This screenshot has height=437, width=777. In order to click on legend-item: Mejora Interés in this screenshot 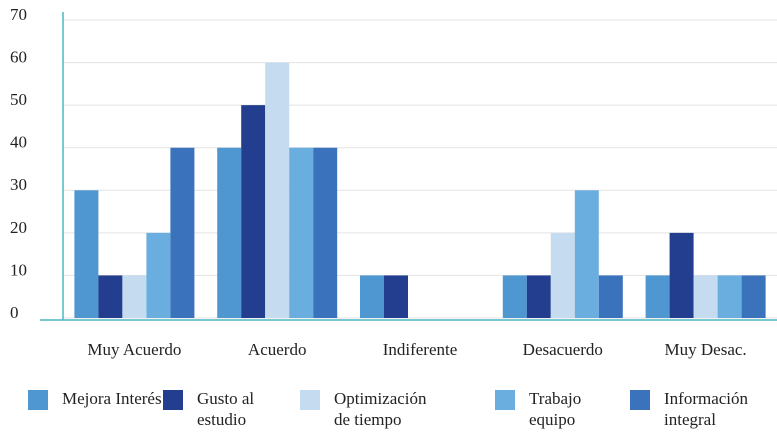, I will do `click(95, 399)`.